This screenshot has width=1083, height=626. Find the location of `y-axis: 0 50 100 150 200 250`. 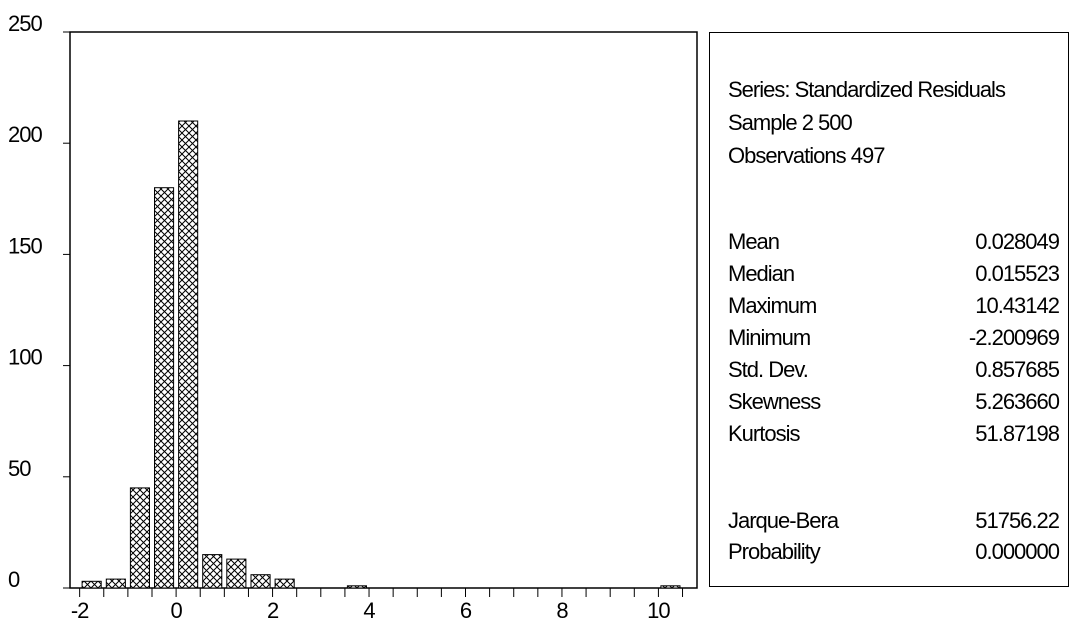

y-axis: 0 50 100 150 200 250 is located at coordinates (39, 301).